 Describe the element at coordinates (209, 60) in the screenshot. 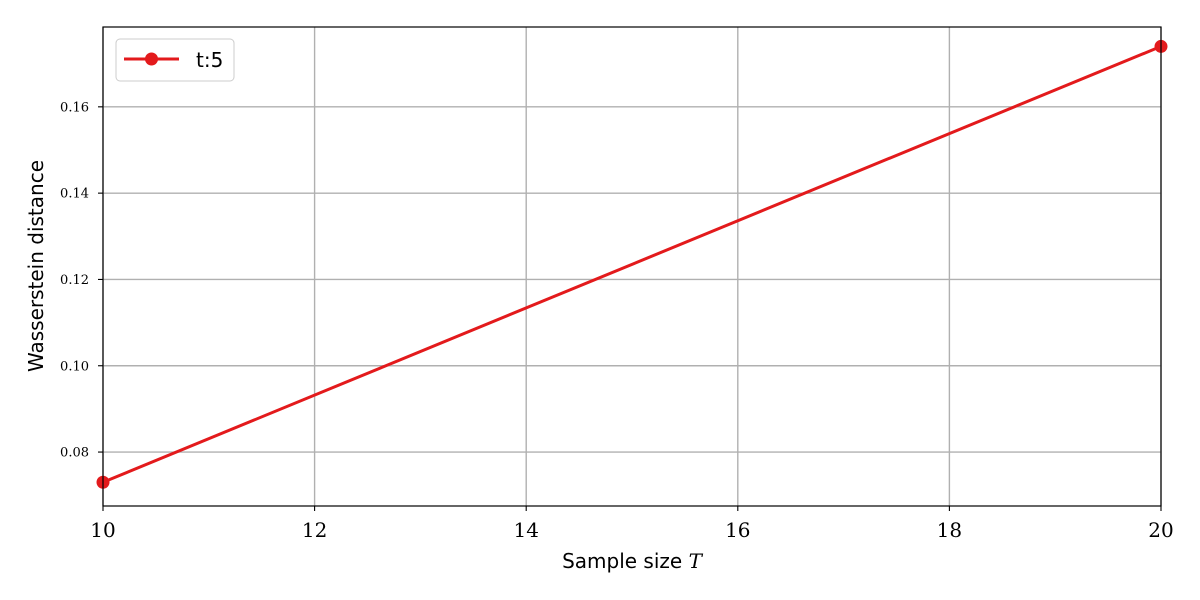

I see `legend-label: t:5` at that location.